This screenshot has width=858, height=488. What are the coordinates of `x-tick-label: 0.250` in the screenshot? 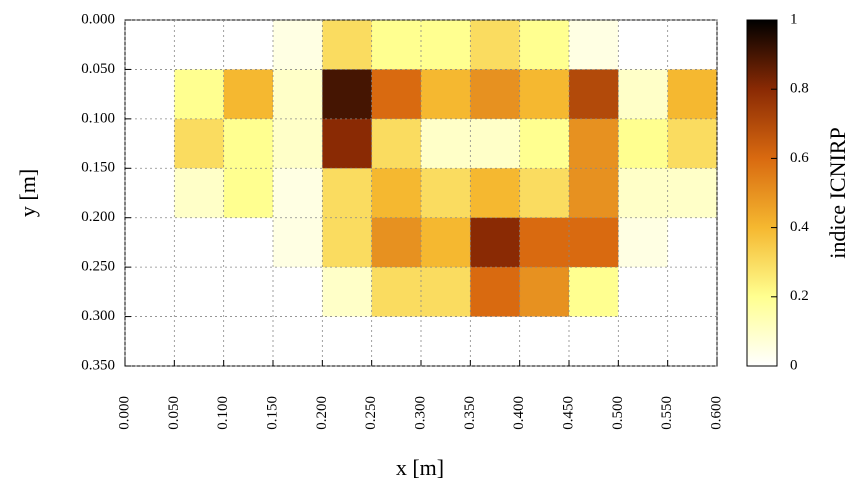 It's located at (371, 413).